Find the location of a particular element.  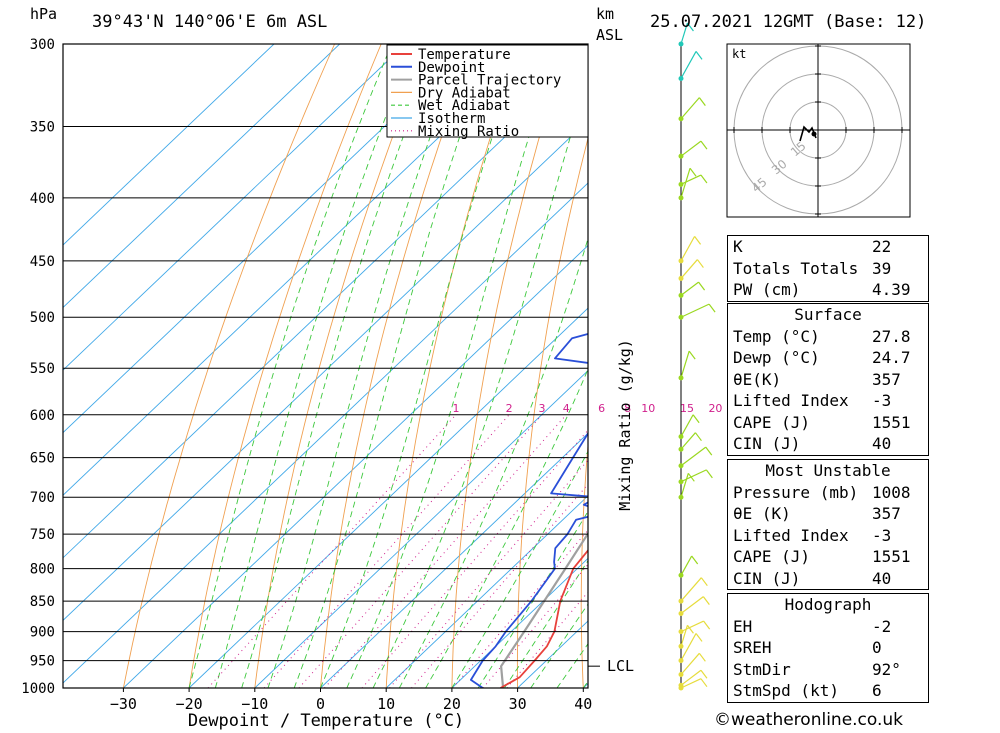

x-tick-label: 10 is located at coordinates (386, 704).